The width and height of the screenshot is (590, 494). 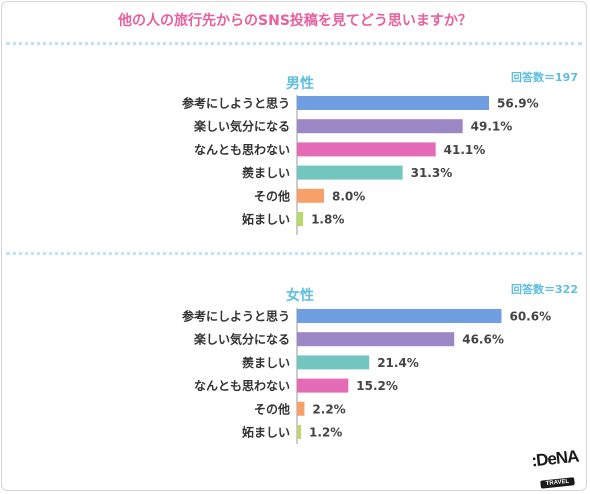 What do you see at coordinates (544, 289) in the screenshot?
I see `female-count-label: 回答数＝322` at bounding box center [544, 289].